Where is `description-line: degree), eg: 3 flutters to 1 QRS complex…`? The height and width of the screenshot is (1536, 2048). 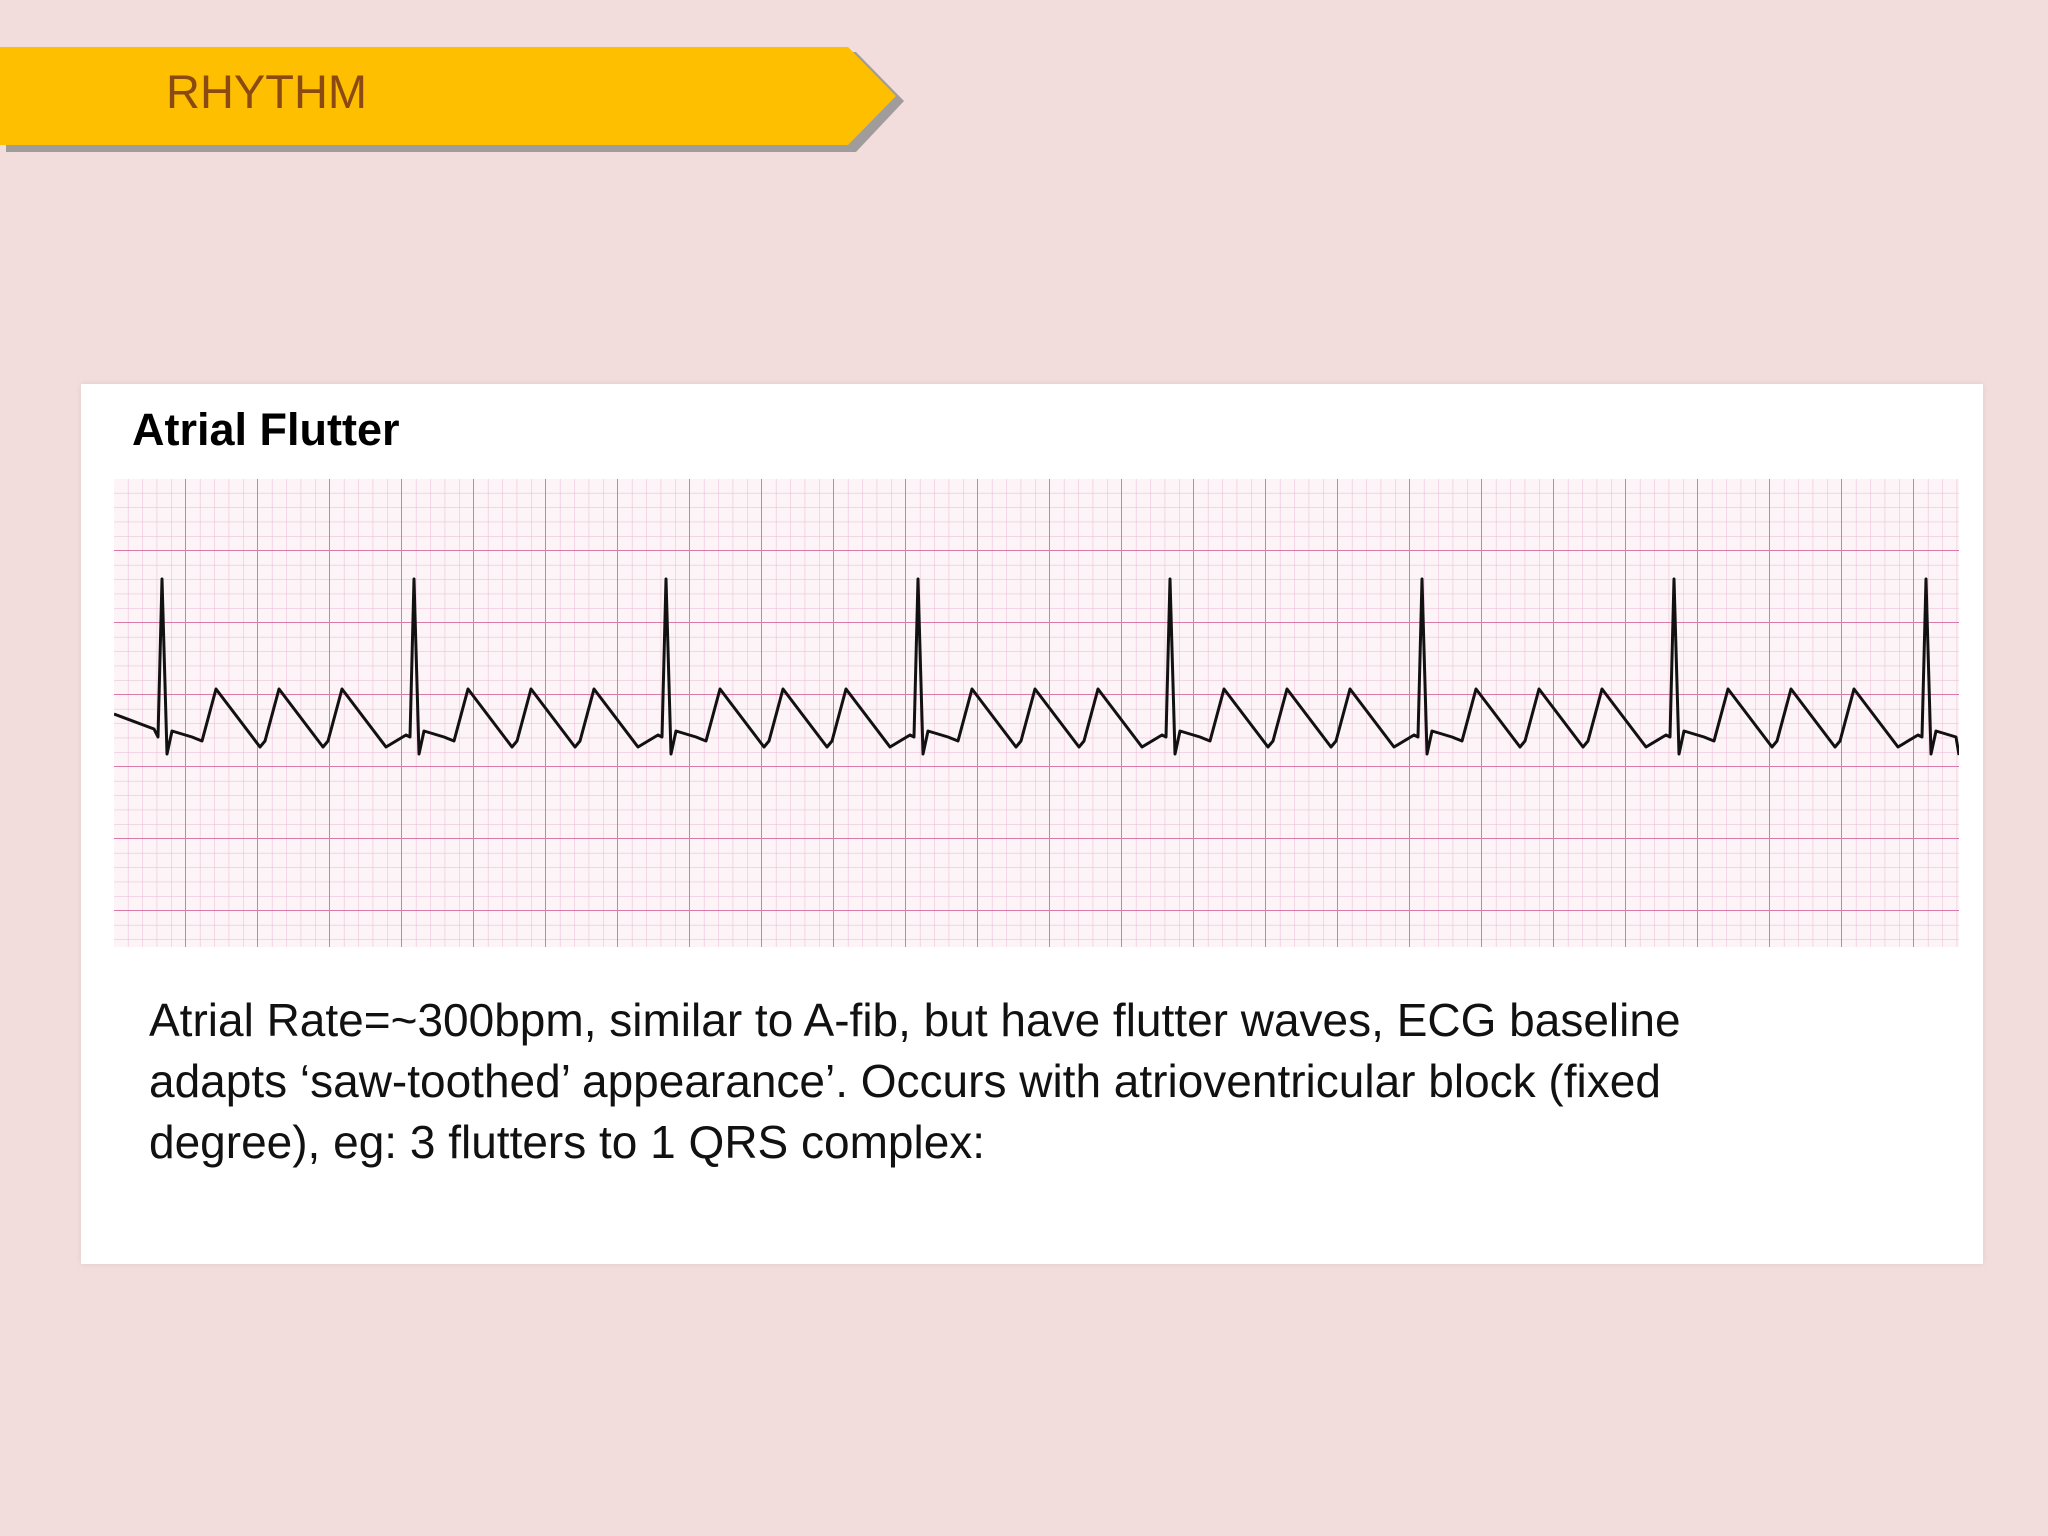
description-line: degree), eg: 3 flutters to 1 QRS complex… is located at coordinates (567, 1142).